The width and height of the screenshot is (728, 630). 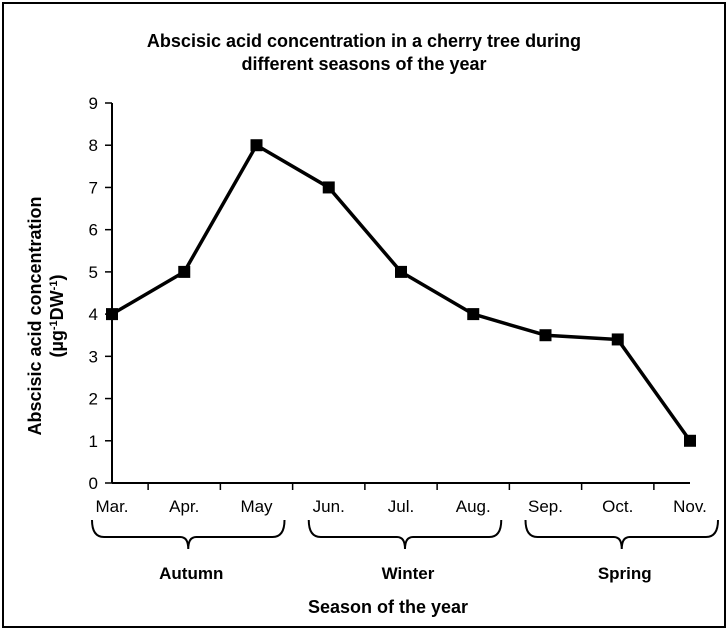 I want to click on x-tick-label: May, so click(x=256, y=506).